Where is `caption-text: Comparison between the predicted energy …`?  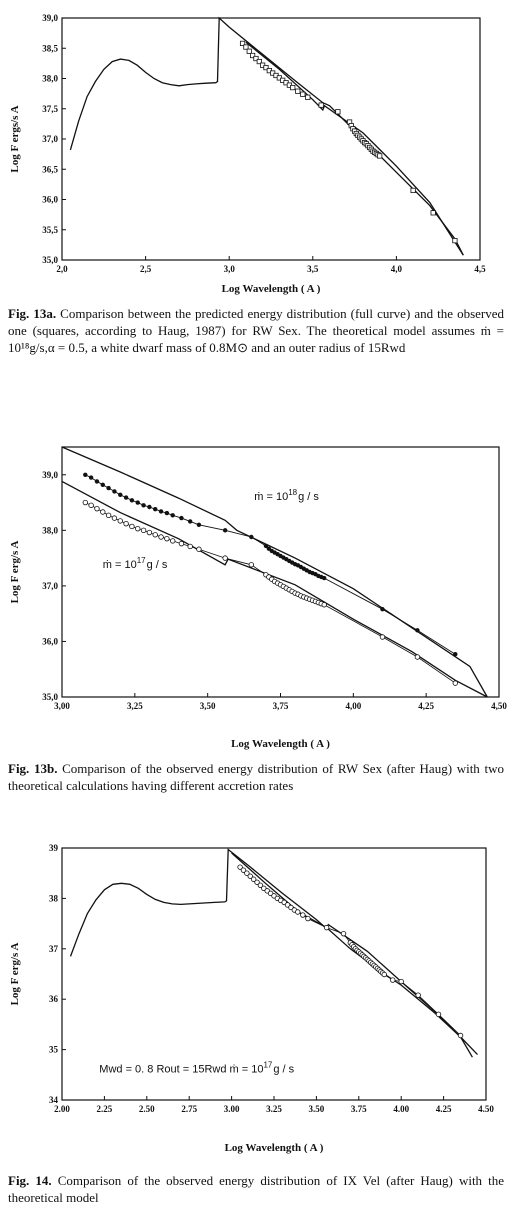 caption-text: Comparison between the predicted energy … is located at coordinates (256, 330).